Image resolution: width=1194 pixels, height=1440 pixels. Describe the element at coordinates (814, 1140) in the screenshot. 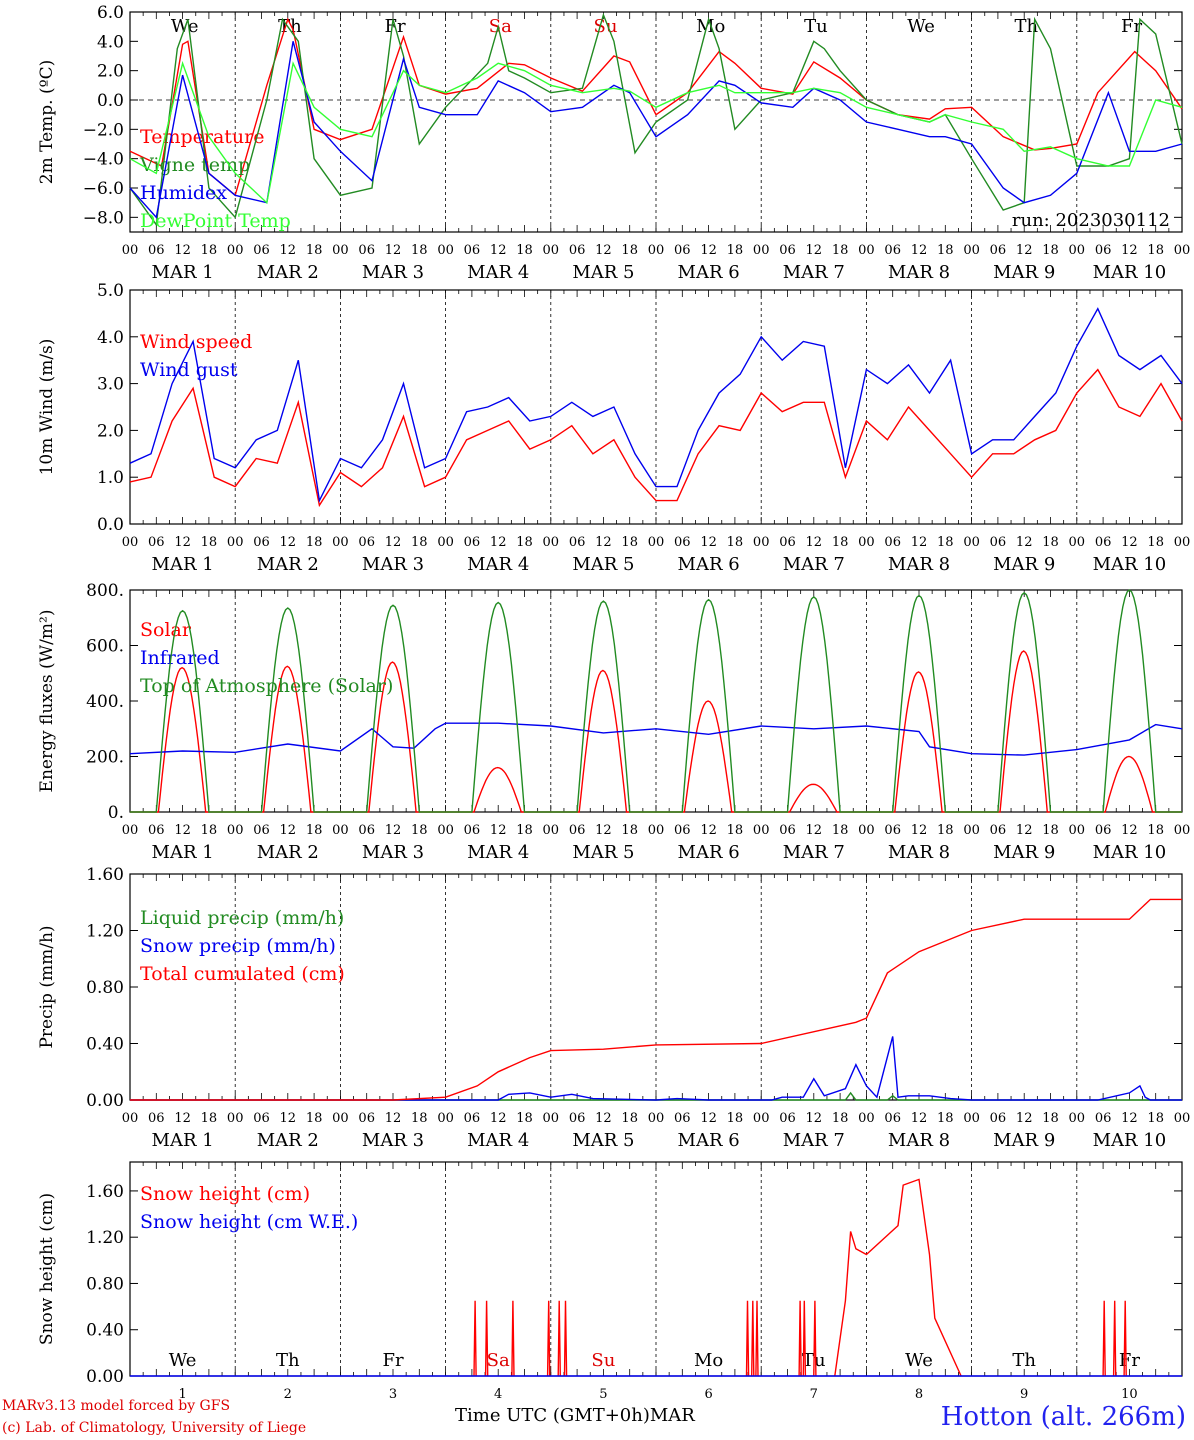

I see `date-label: MAR 7` at that location.